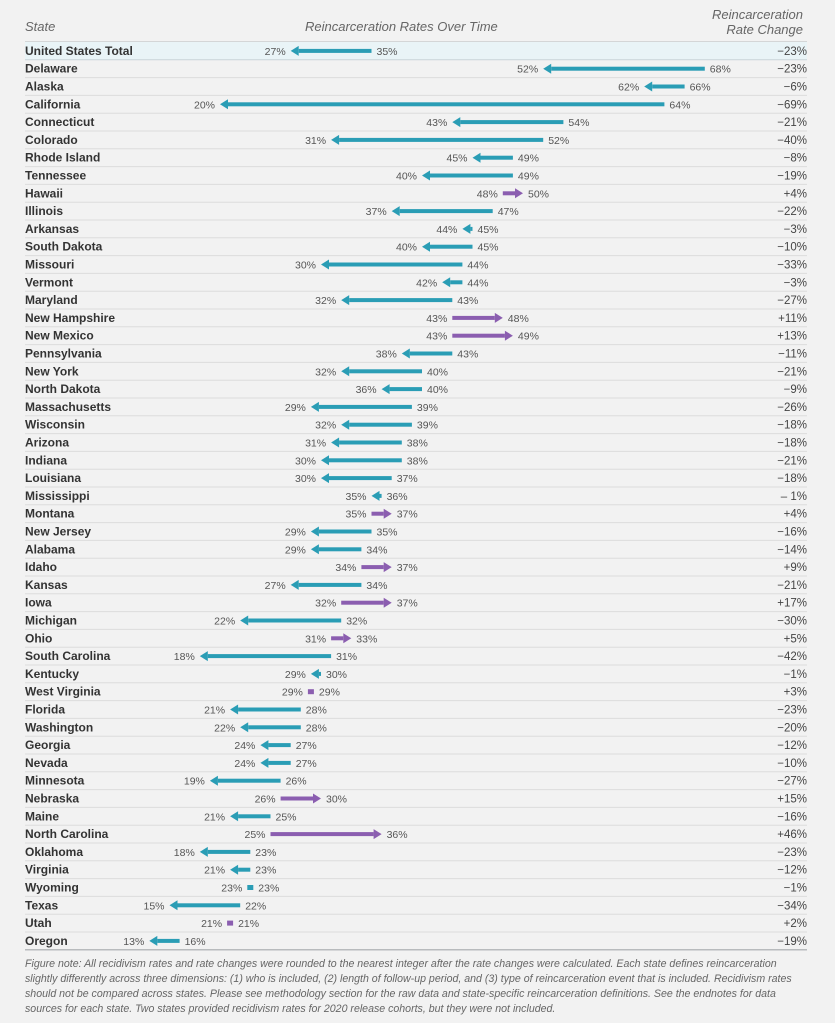  I want to click on rate-change-label: +9%, so click(795, 568).